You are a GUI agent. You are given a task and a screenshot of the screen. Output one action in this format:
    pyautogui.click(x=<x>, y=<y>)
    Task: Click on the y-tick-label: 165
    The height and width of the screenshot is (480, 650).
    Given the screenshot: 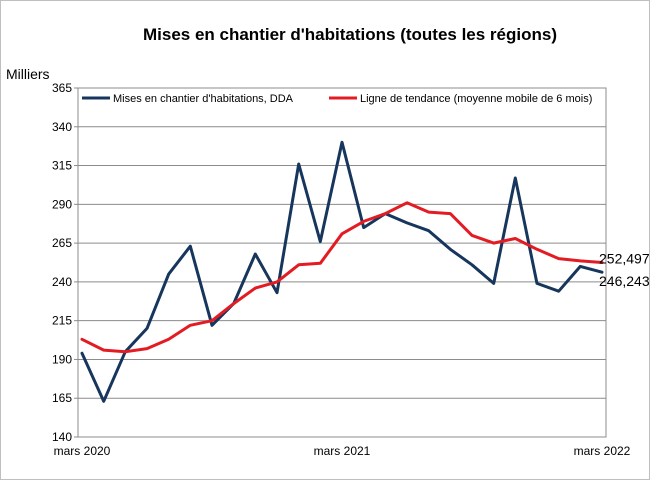 What is the action you would take?
    pyautogui.click(x=62, y=398)
    